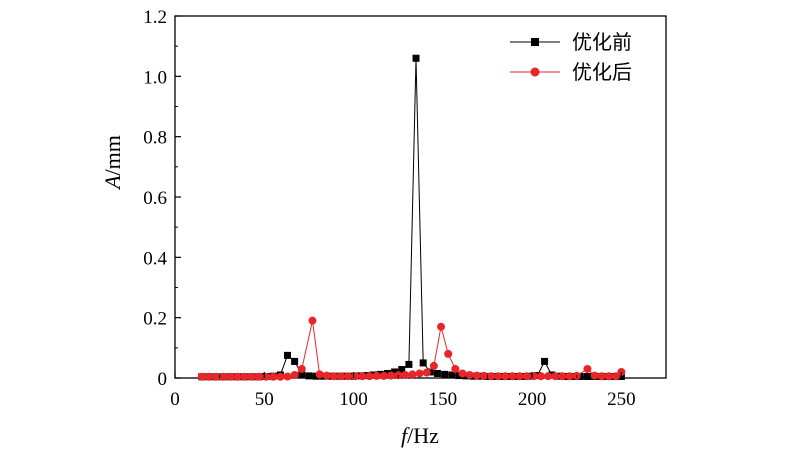 The height and width of the screenshot is (450, 800). Describe the element at coordinates (532, 399) in the screenshot. I see `x-tick-label: 200` at that location.